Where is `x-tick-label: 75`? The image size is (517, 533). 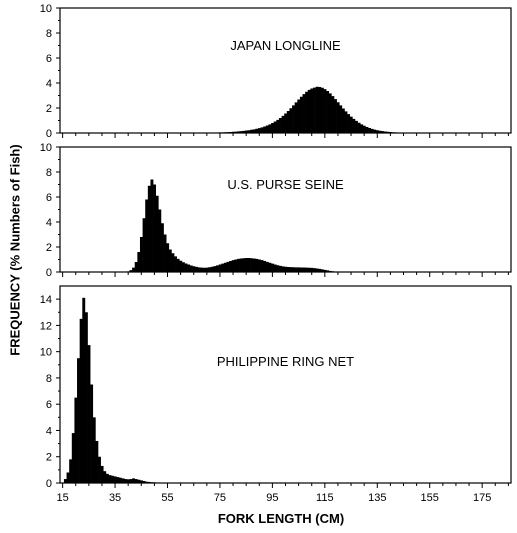
x-tick-label: 75 is located at coordinates (220, 498).